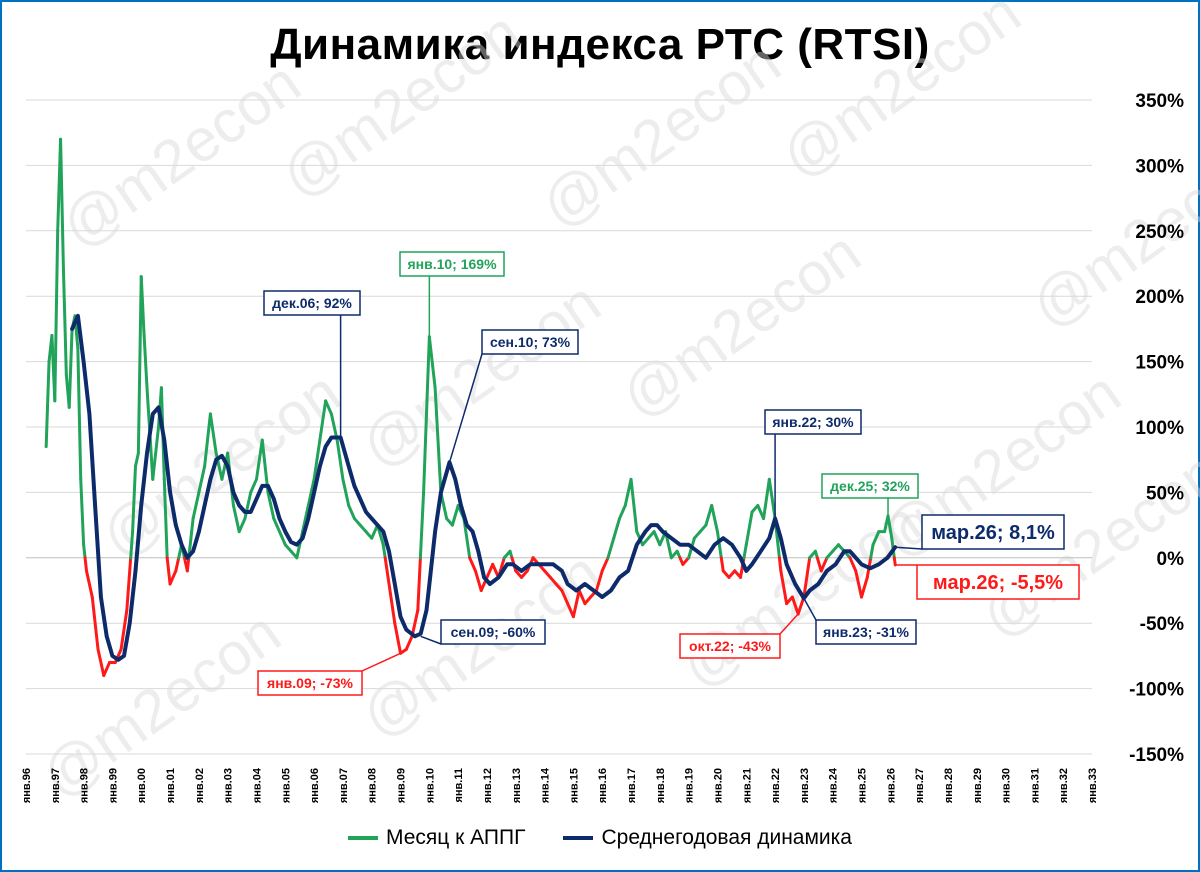  Describe the element at coordinates (603, 785) in the screenshot. I see `x-tick-label: янв.16` at that location.